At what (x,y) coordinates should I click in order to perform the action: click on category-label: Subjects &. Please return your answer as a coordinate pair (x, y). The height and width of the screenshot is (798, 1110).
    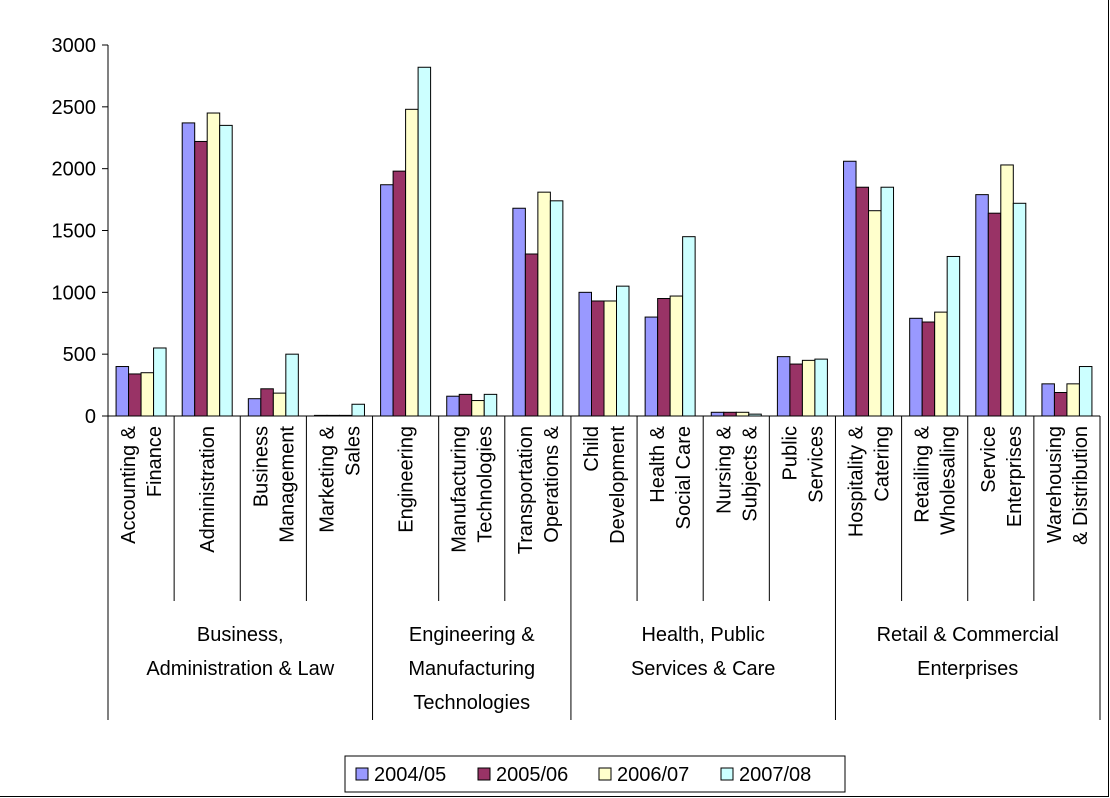
    Looking at the image, I should click on (750, 473).